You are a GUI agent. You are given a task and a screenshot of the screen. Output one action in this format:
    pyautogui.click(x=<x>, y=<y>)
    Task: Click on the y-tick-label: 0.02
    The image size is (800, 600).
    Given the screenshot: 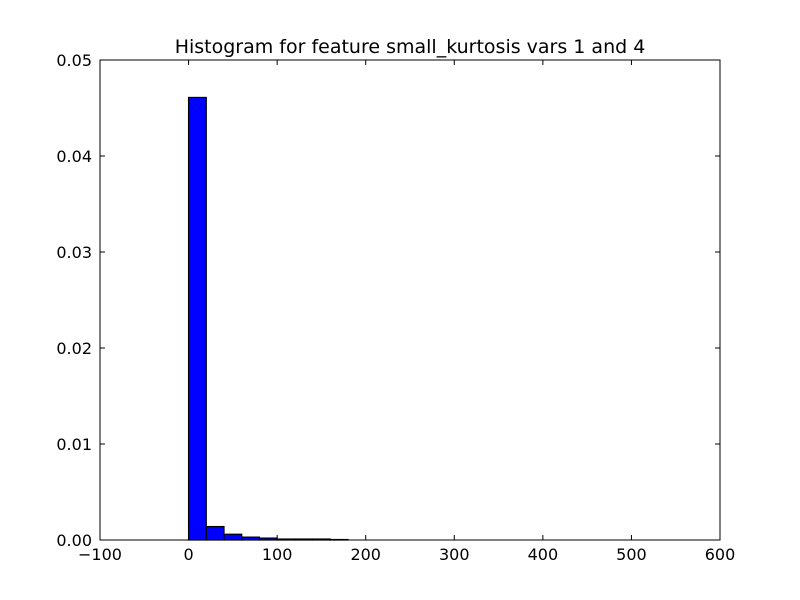 What is the action you would take?
    pyautogui.click(x=74, y=348)
    